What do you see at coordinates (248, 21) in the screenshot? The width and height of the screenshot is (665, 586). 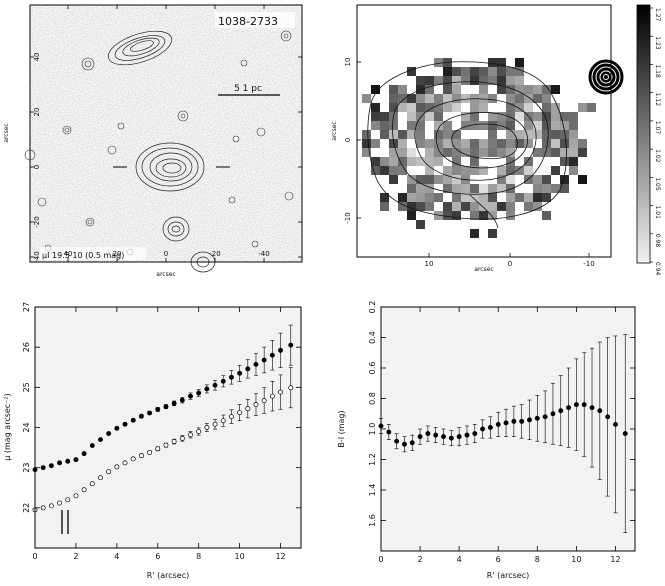 I see `object-id-label: 1038-2733` at bounding box center [248, 21].